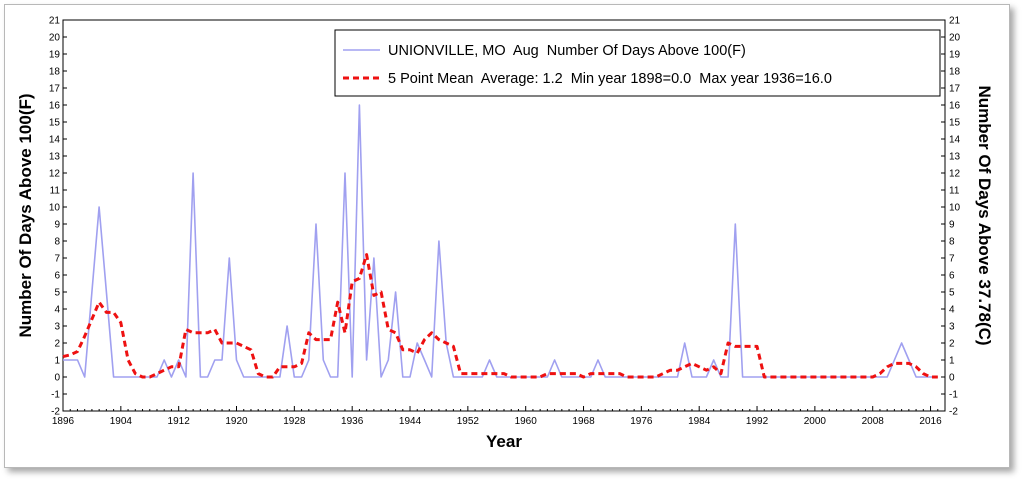  What do you see at coordinates (55, 174) in the screenshot?
I see `y-tick-label-left: 12` at bounding box center [55, 174].